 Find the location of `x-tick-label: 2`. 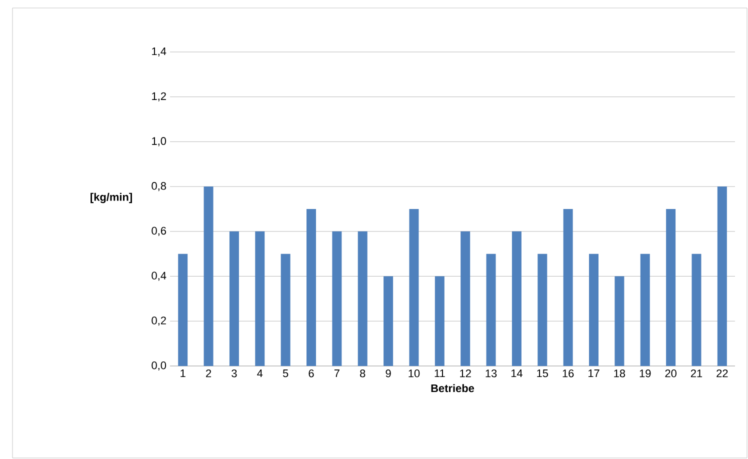

x-tick-label: 2 is located at coordinates (209, 374).